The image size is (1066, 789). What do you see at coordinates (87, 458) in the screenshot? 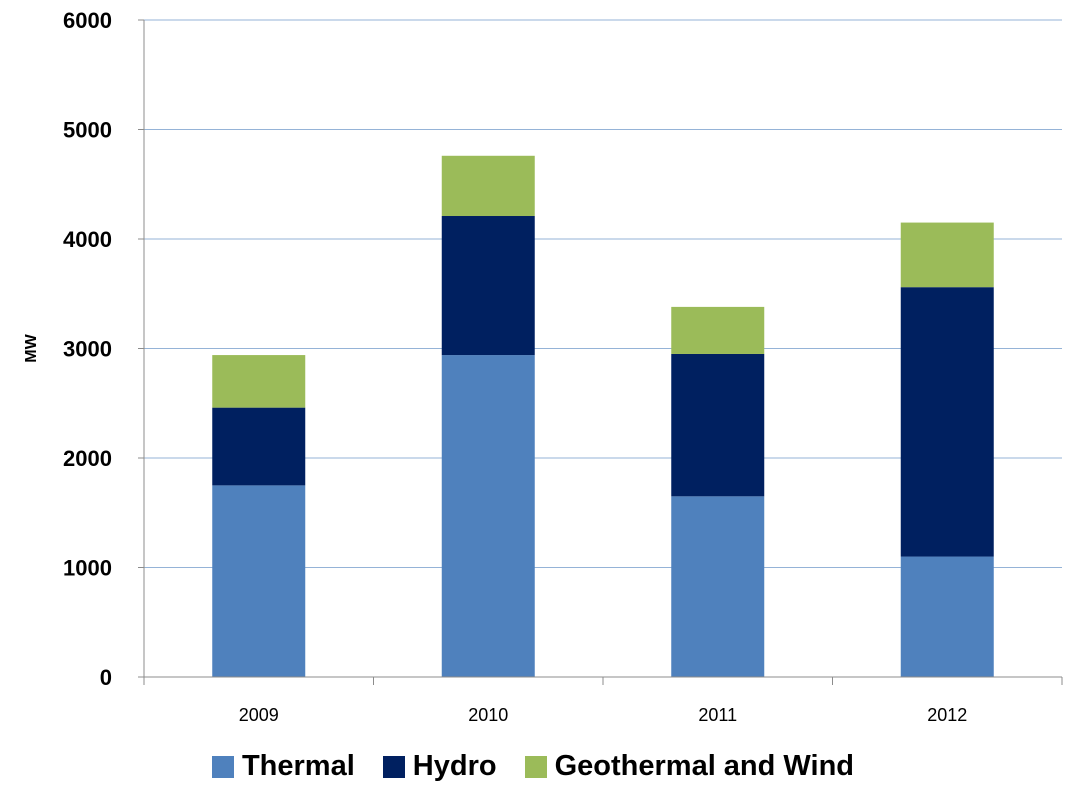
I see `y-tick-label-2000: 2000` at bounding box center [87, 458].